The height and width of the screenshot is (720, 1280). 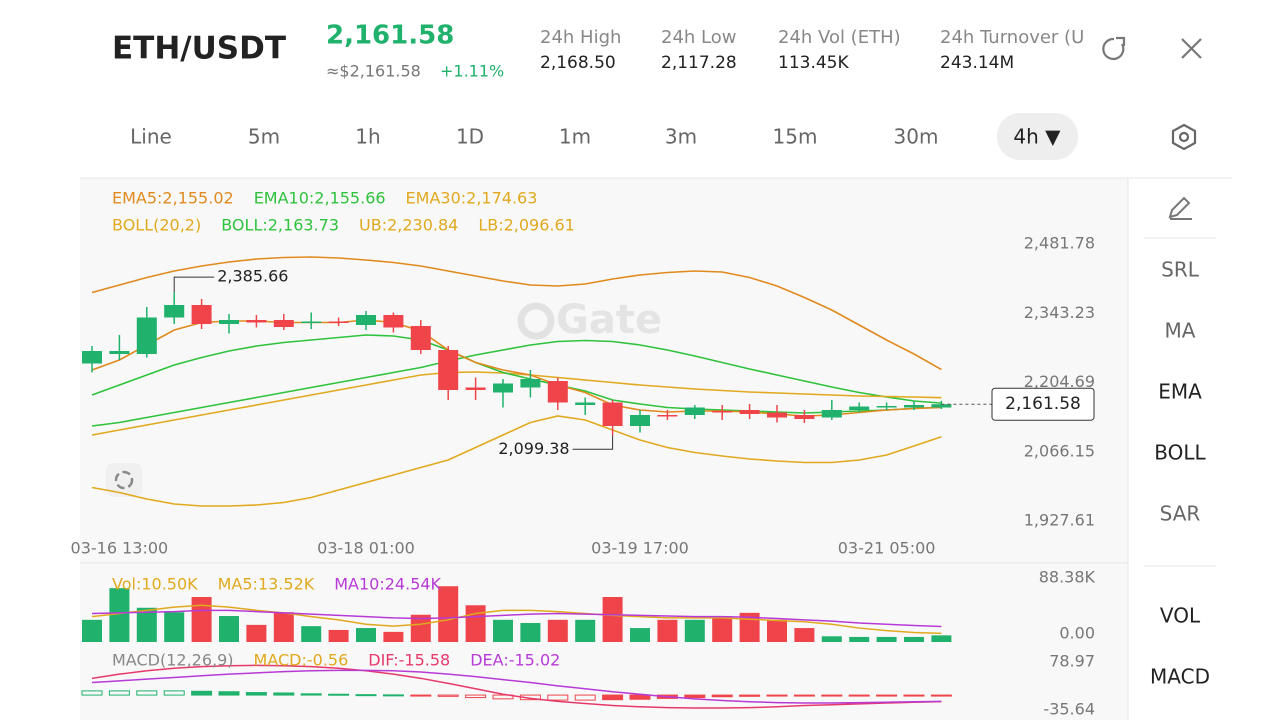 I want to click on y-tick-label: 2,481.78, so click(x=1059, y=243).